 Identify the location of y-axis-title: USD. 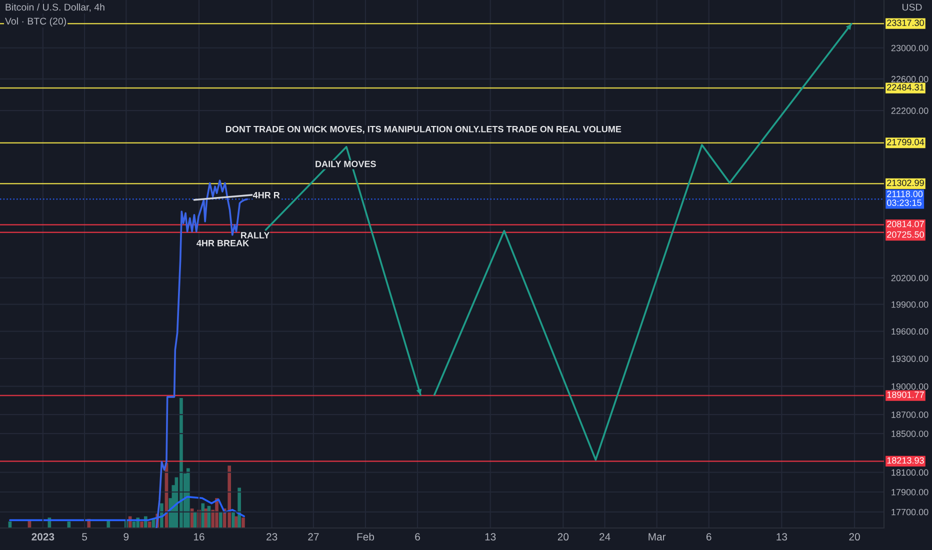
(912, 7).